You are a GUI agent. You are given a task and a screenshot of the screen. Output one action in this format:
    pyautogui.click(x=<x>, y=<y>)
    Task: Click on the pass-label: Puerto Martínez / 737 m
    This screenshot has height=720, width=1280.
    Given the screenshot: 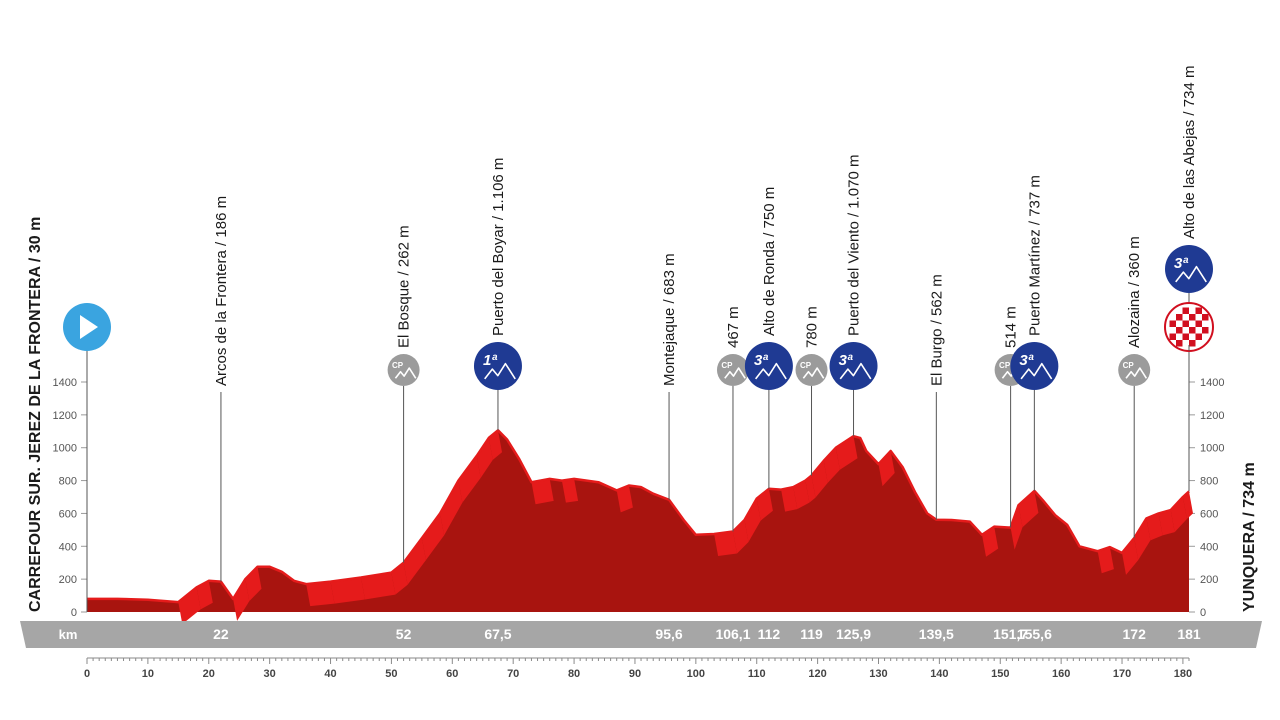 What is the action you would take?
    pyautogui.click(x=1034, y=255)
    